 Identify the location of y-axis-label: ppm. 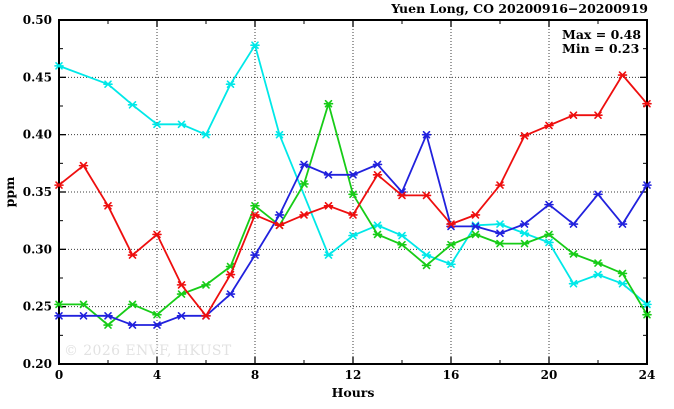
(9, 192).